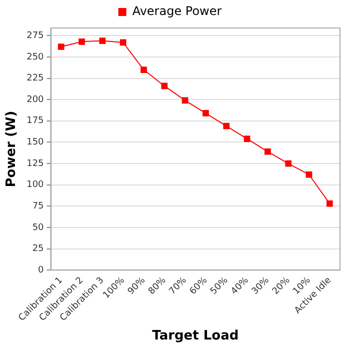 Image resolution: width=348 pixels, height=348 pixels. Describe the element at coordinates (35, 79) in the screenshot. I see `y-tick-label: 225` at that location.